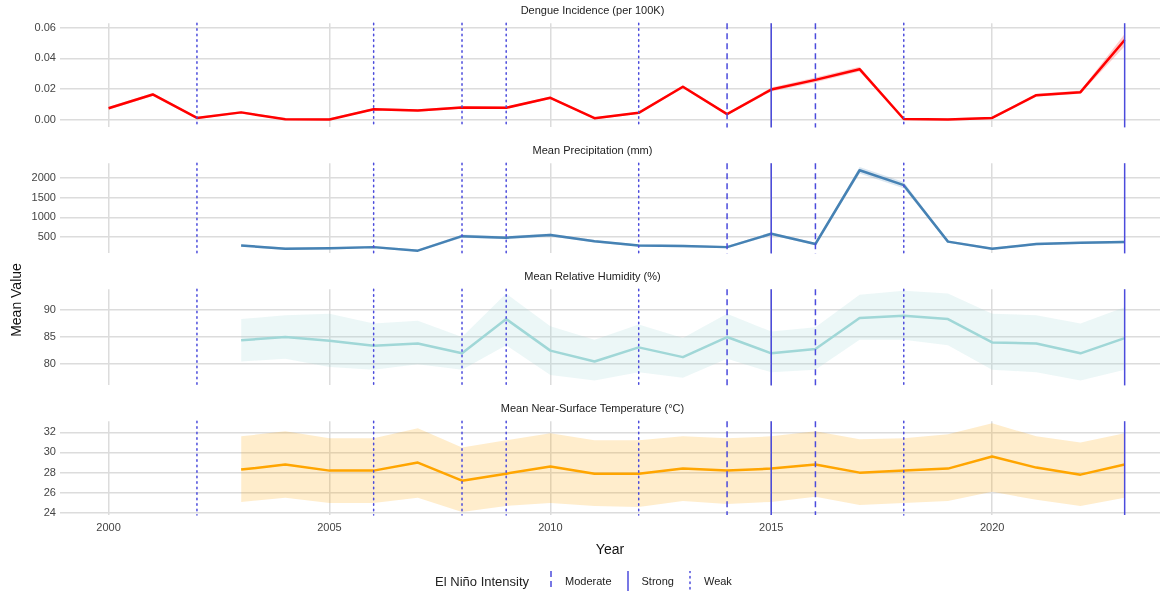 The image size is (1167, 597). I want to click on y-tick-label: 32, so click(49, 431).